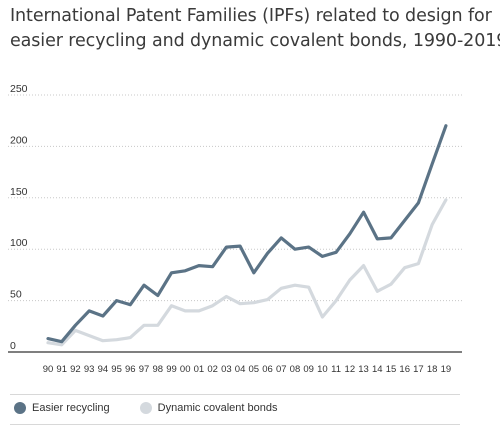 This screenshot has height=426, width=500. What do you see at coordinates (185, 369) in the screenshot?
I see `x-tick-label-00: 00` at bounding box center [185, 369].